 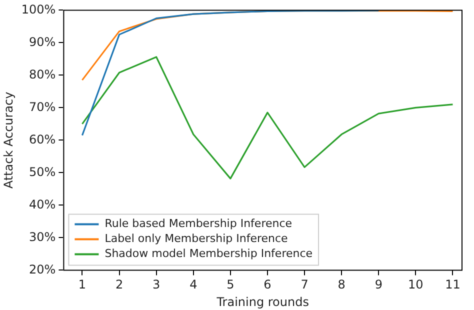 I want to click on x-tick-label: 11, so click(x=452, y=285).